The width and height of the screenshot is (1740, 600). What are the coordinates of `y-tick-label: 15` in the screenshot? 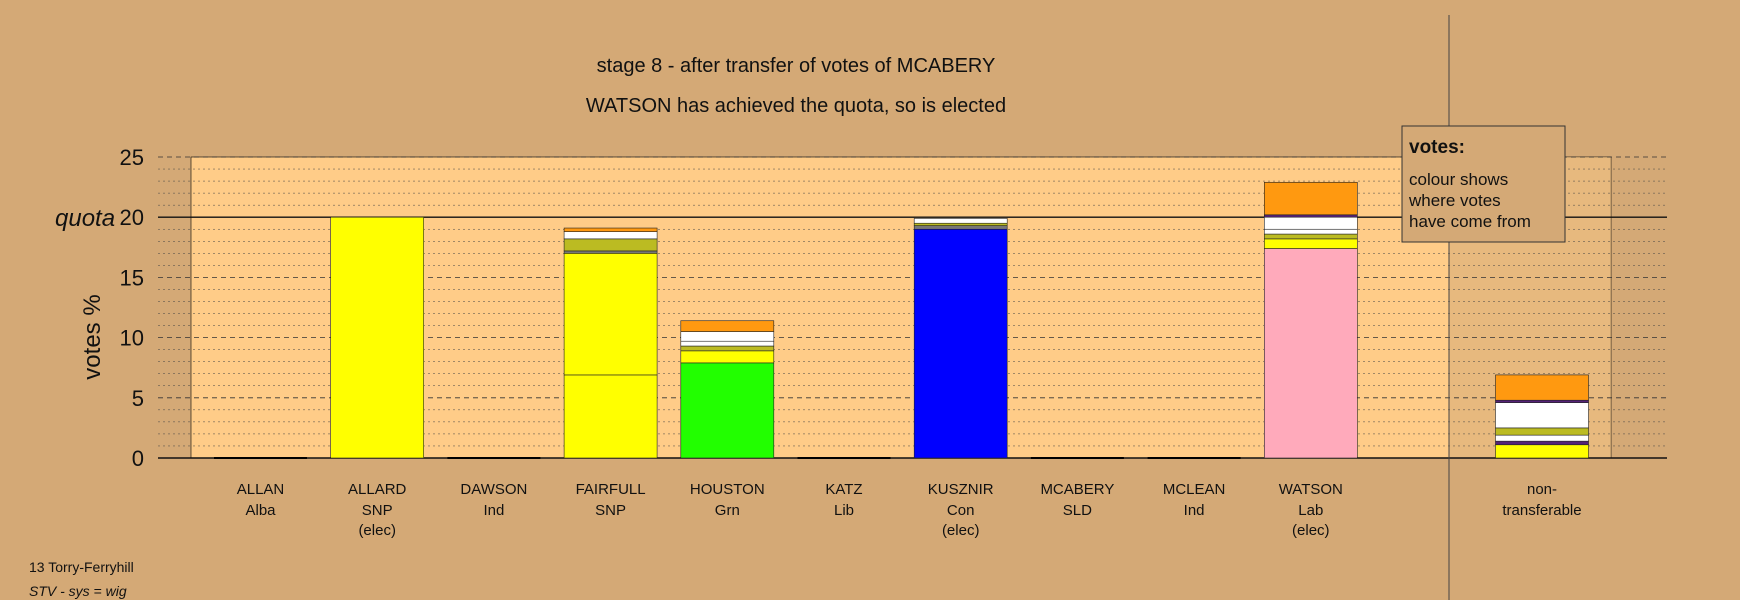 It's located at (132, 277).